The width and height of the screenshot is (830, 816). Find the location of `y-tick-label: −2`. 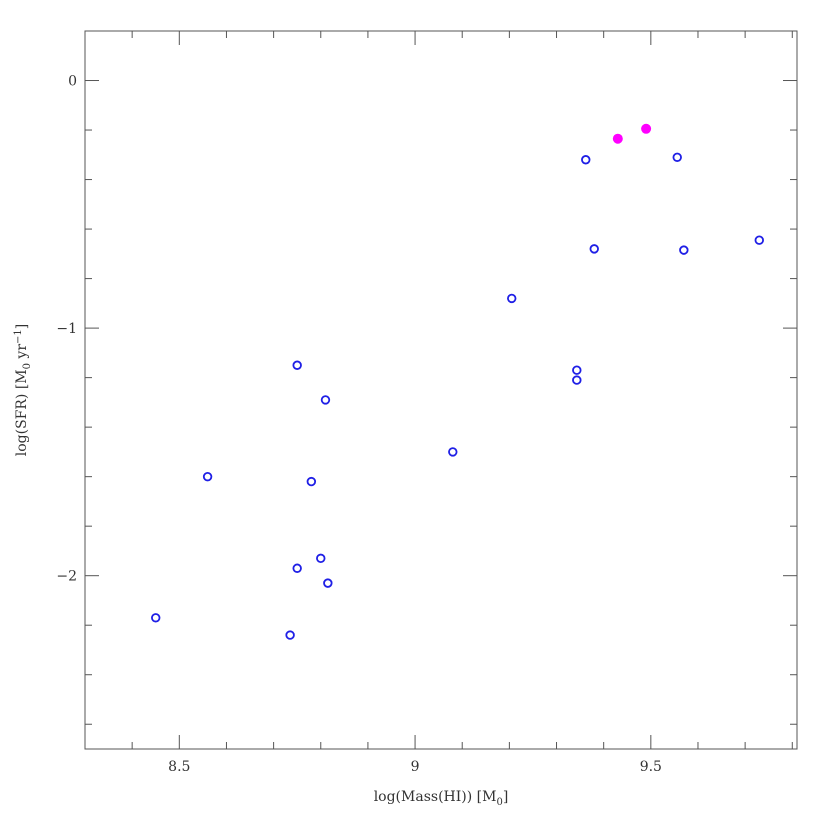

y-tick-label: −2 is located at coordinates (66, 577).